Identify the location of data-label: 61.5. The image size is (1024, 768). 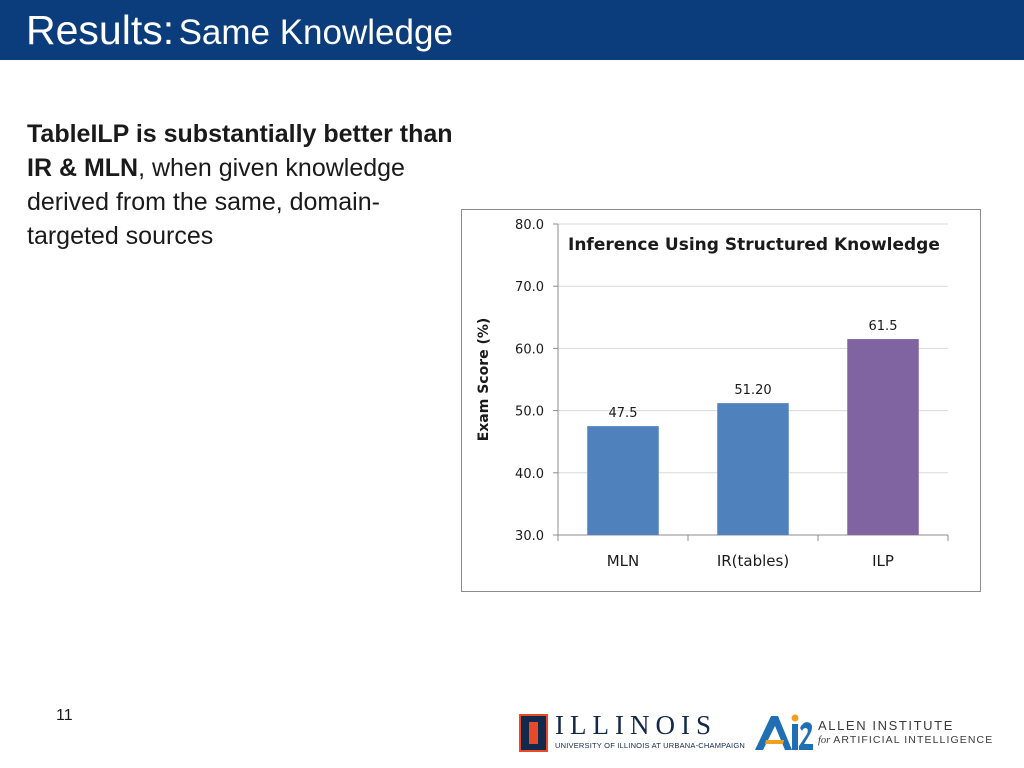
(883, 326).